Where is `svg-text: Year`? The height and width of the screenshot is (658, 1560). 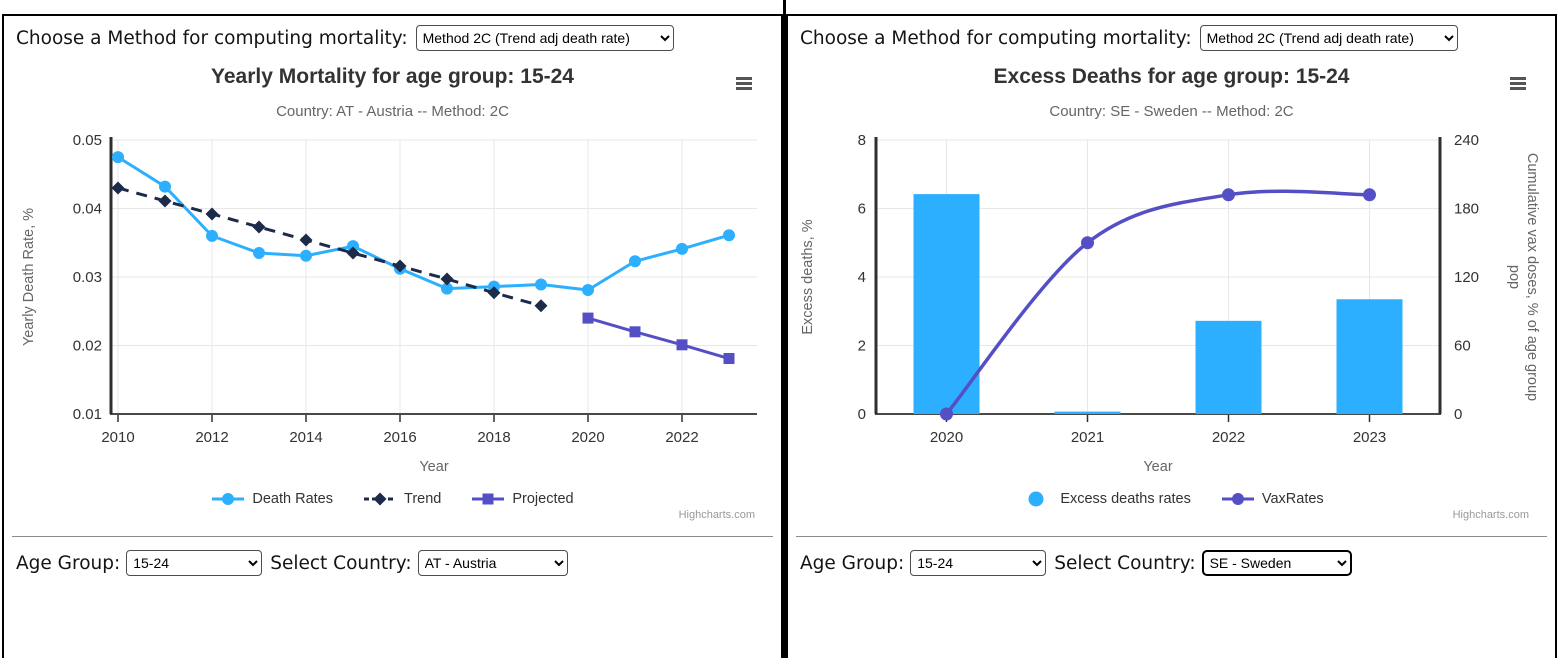 svg-text: Year is located at coordinates (1157, 467).